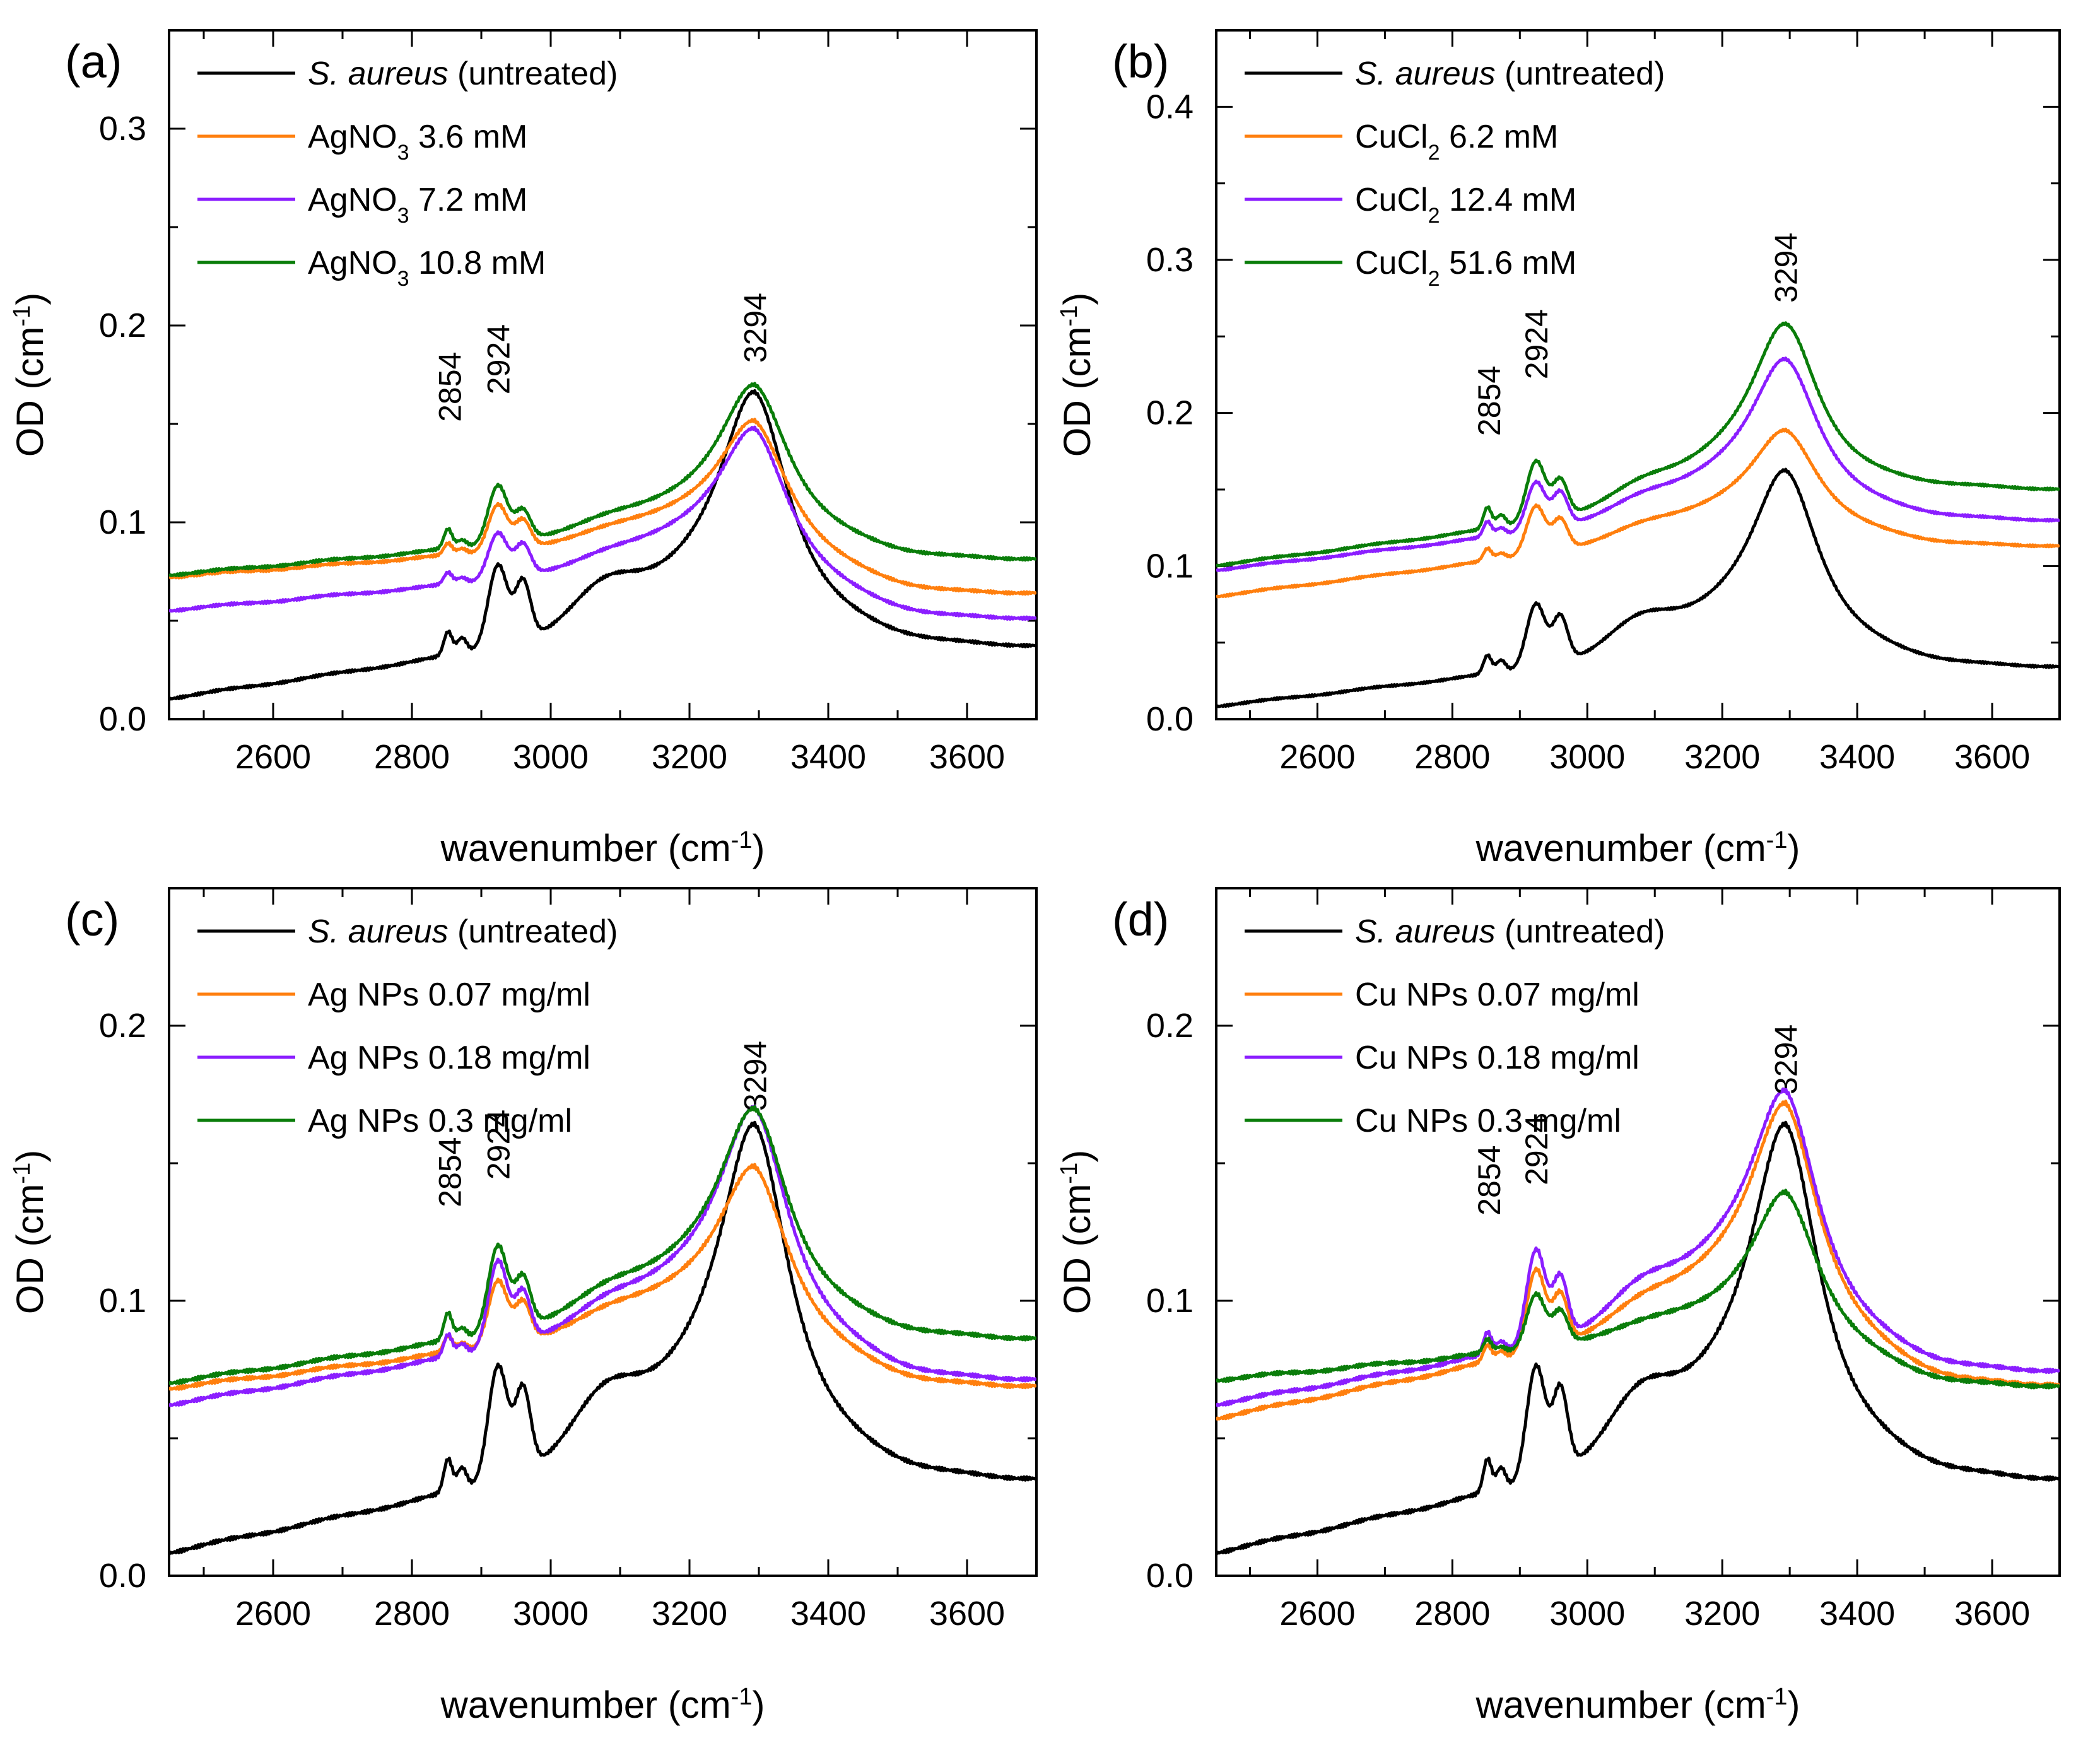 This screenshot has width=2100, height=1760. Describe the element at coordinates (449, 995) in the screenshot. I see `legend-entry: Ag NPs 0.07 mg/ml` at that location.